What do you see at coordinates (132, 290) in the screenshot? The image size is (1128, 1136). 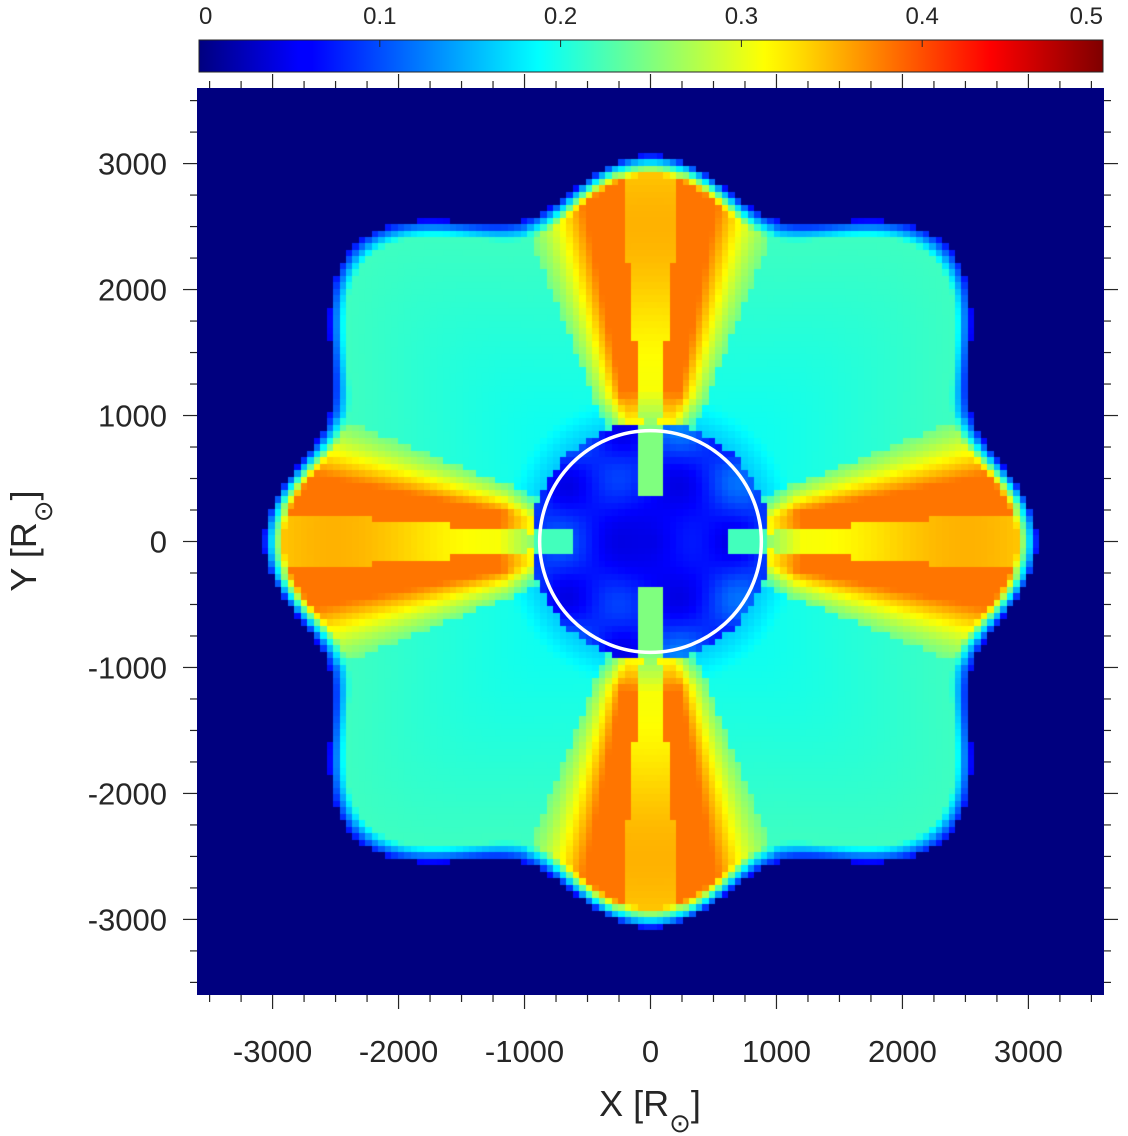 I see `y-tick-label: 2000` at bounding box center [132, 290].